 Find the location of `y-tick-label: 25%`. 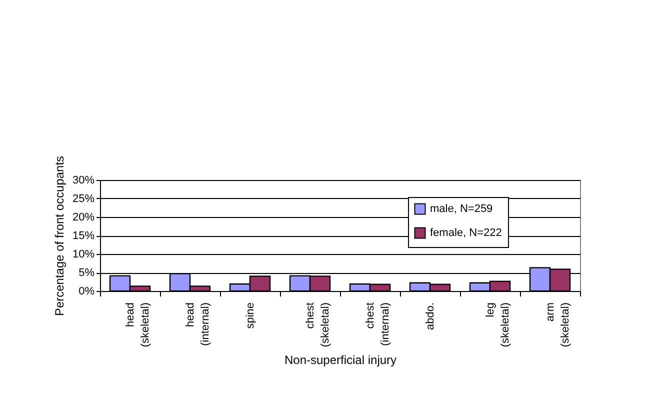

y-tick-label: 25% is located at coordinates (83, 199).